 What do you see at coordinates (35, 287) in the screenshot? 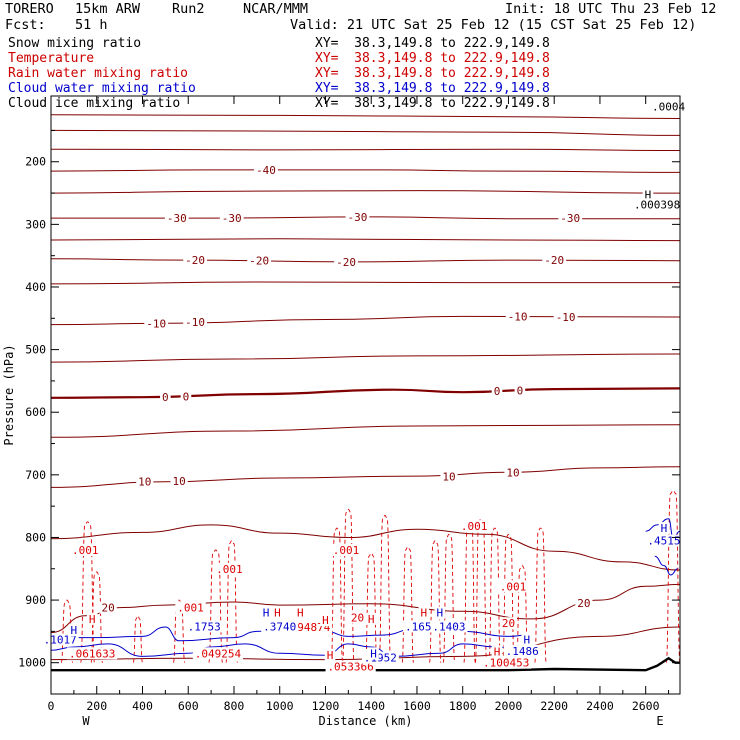
I see `y-tick-label: 400` at bounding box center [35, 287].